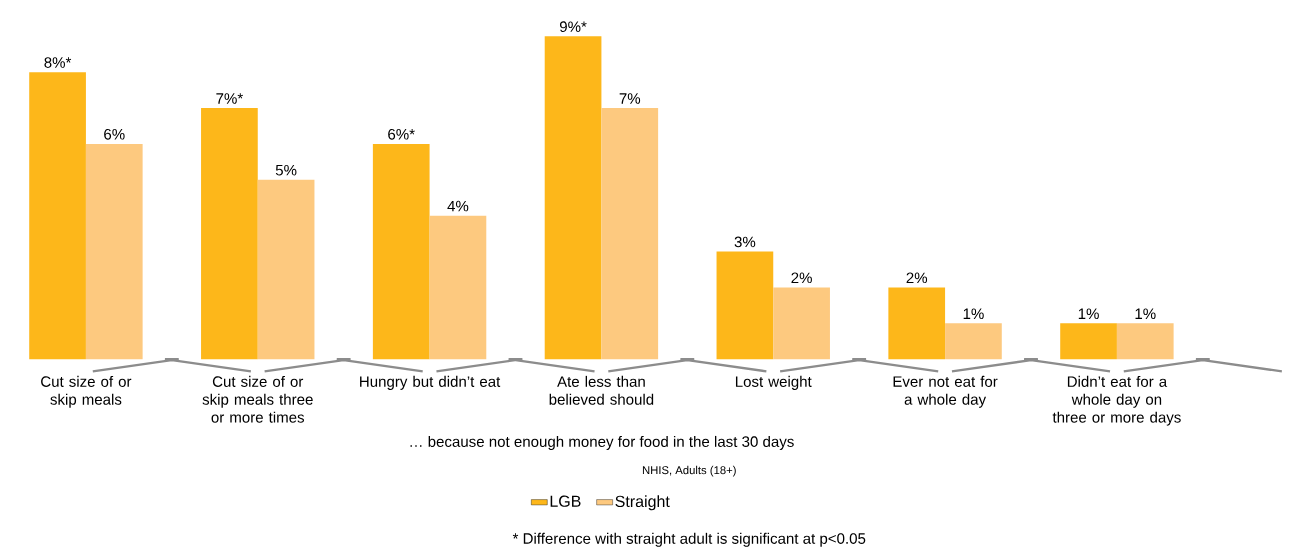 The height and width of the screenshot is (552, 1302). I want to click on x-tick-label: Lost weight, so click(773, 382).